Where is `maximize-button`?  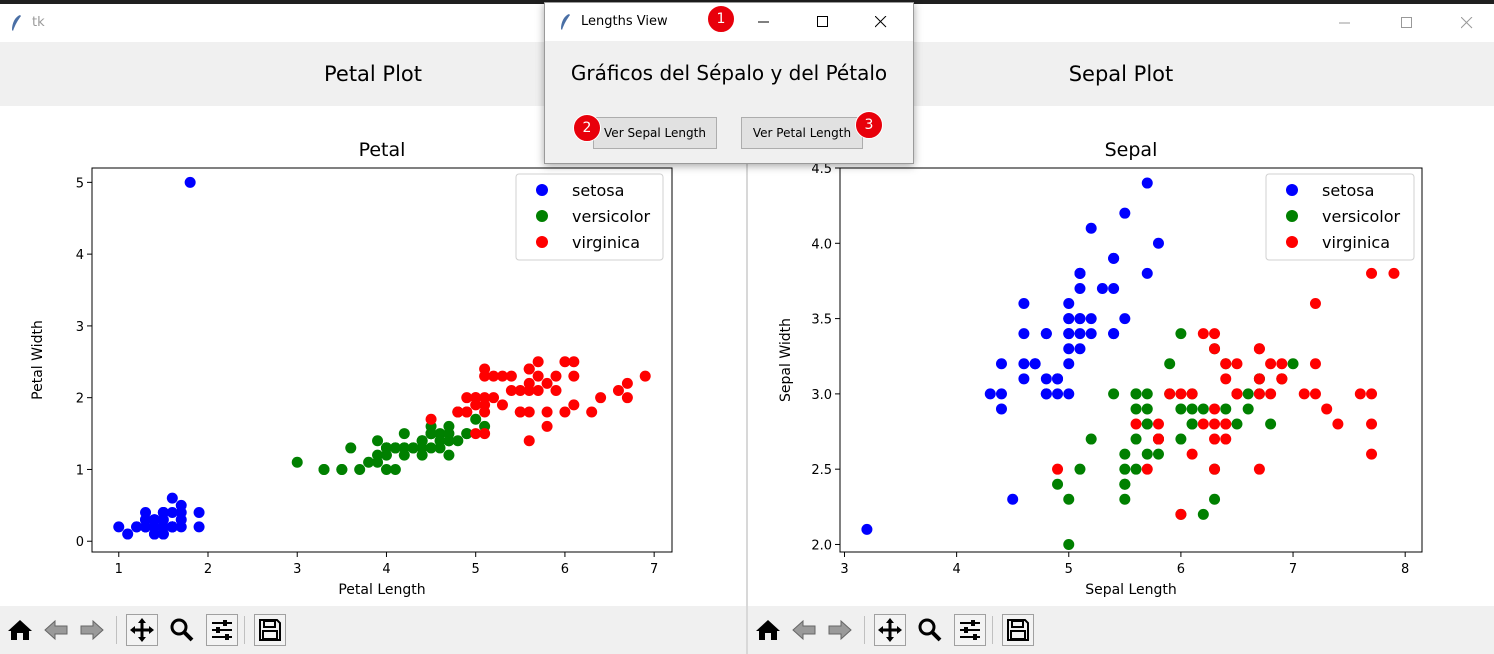 maximize-button is located at coordinates (1407, 23).